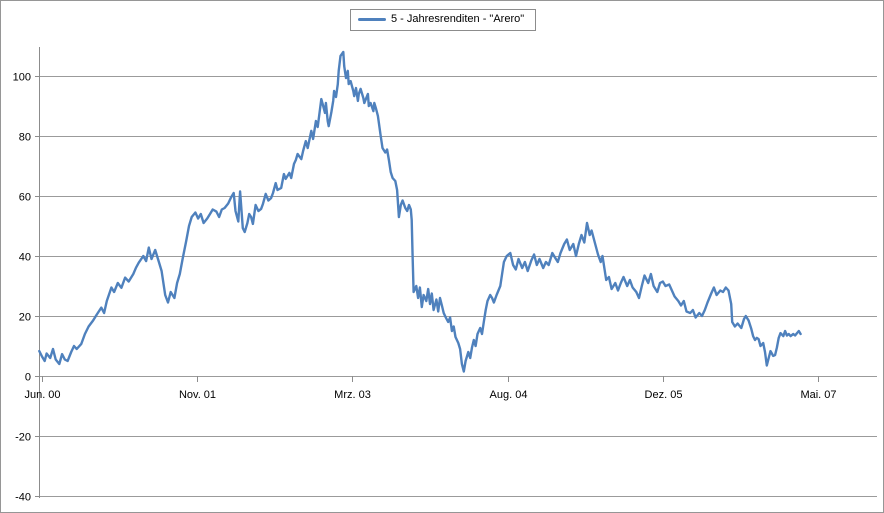  I want to click on y-tick-label: 80, so click(25, 138).